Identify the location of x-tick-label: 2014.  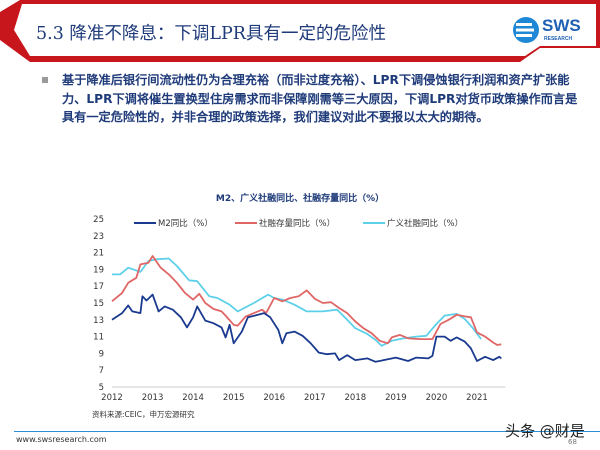
(193, 398).